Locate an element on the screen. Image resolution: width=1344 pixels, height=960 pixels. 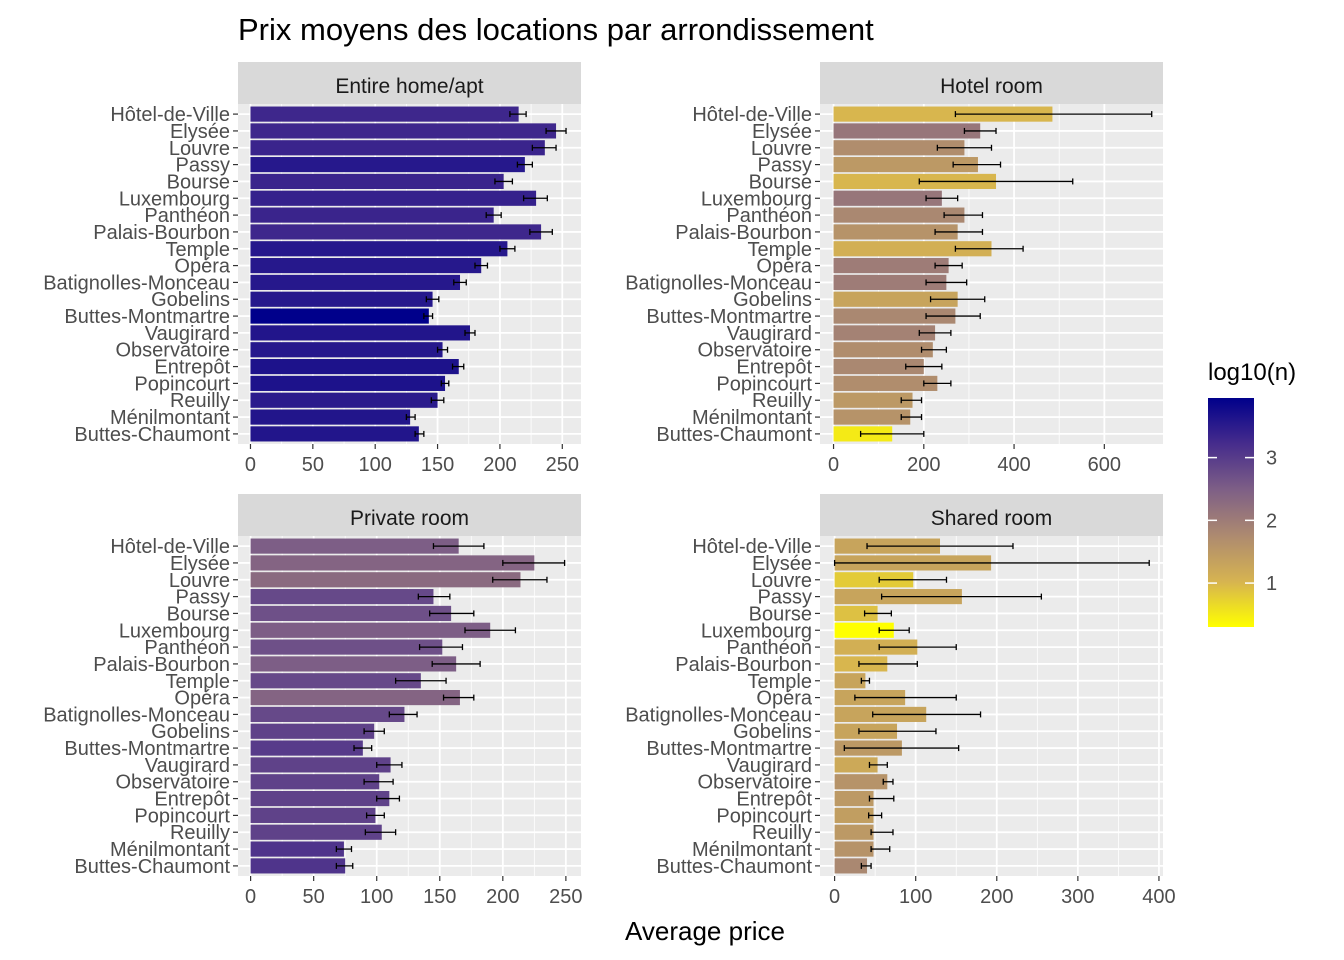
bar-Opéra is located at coordinates (891, 266).